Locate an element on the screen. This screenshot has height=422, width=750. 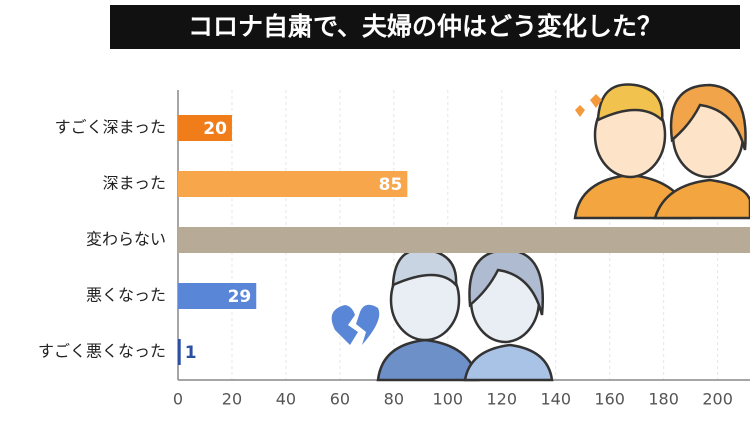
x-tick-label: 140 is located at coordinates (555, 399).